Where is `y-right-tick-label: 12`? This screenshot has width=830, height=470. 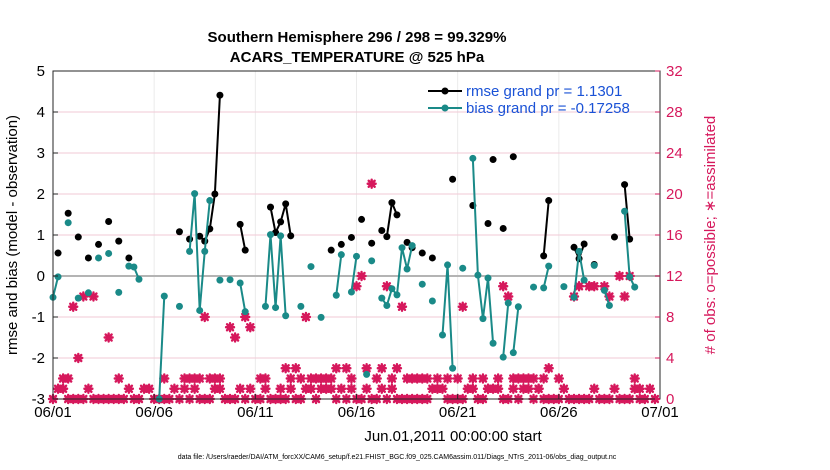 y-right-tick-label: 12 is located at coordinates (674, 276).